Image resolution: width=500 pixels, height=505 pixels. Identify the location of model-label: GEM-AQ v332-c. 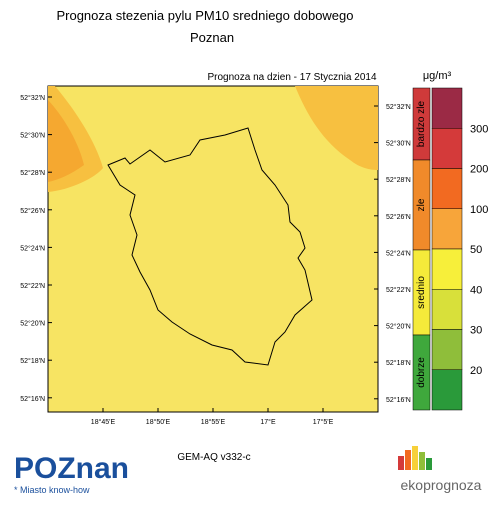
(213, 457).